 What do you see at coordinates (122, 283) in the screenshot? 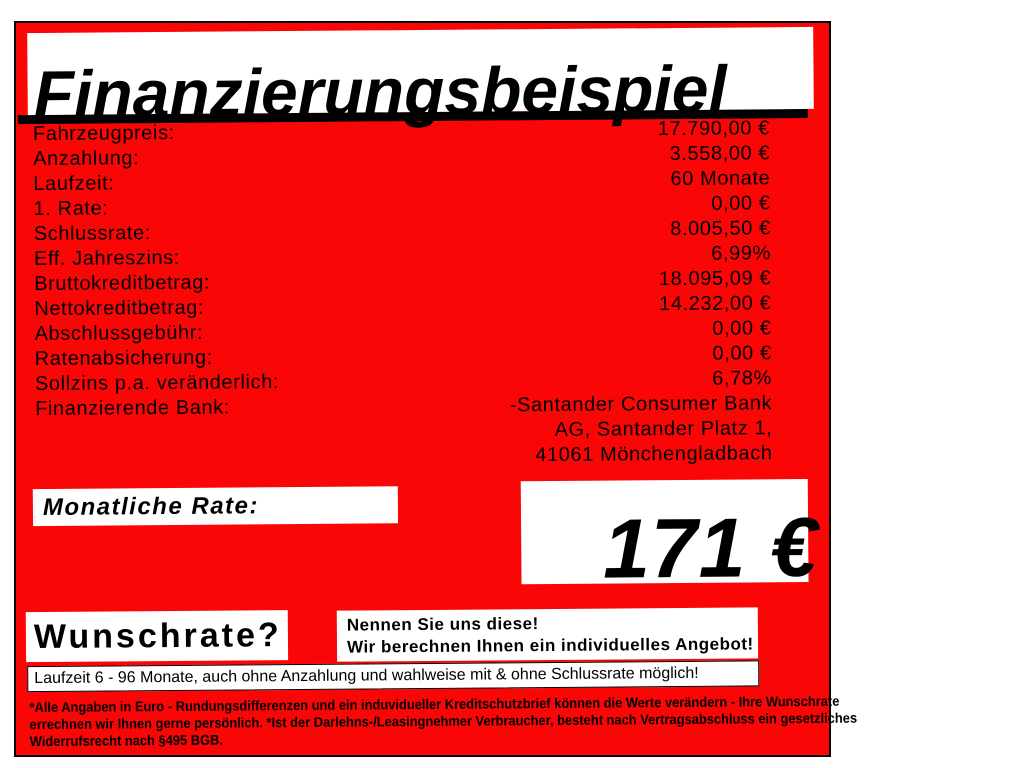
I see `finance-row-label: Bruttokreditbetrag:` at bounding box center [122, 283].